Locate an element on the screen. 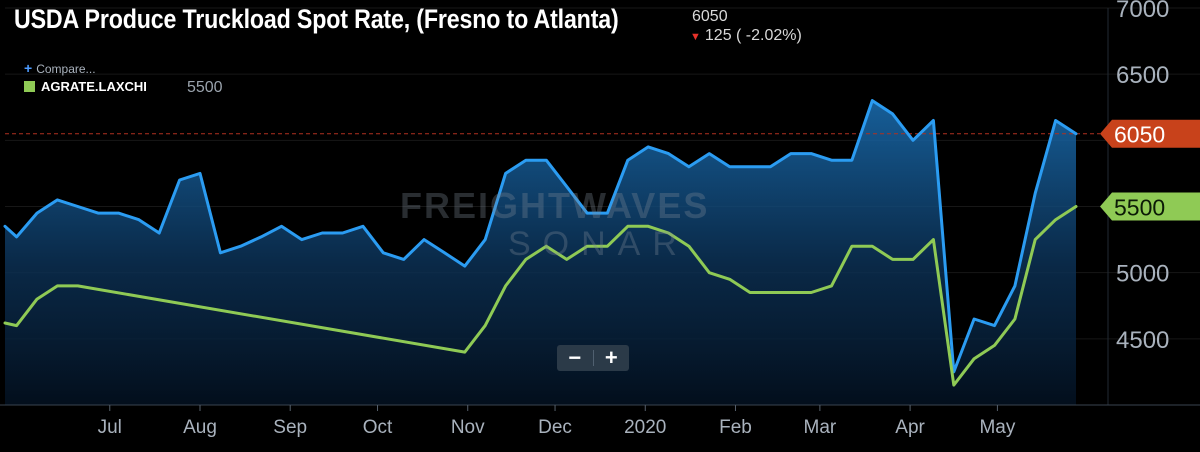 This screenshot has height=452, width=1200. legend-series-name: AGRATE.LAXCHI is located at coordinates (94, 86).